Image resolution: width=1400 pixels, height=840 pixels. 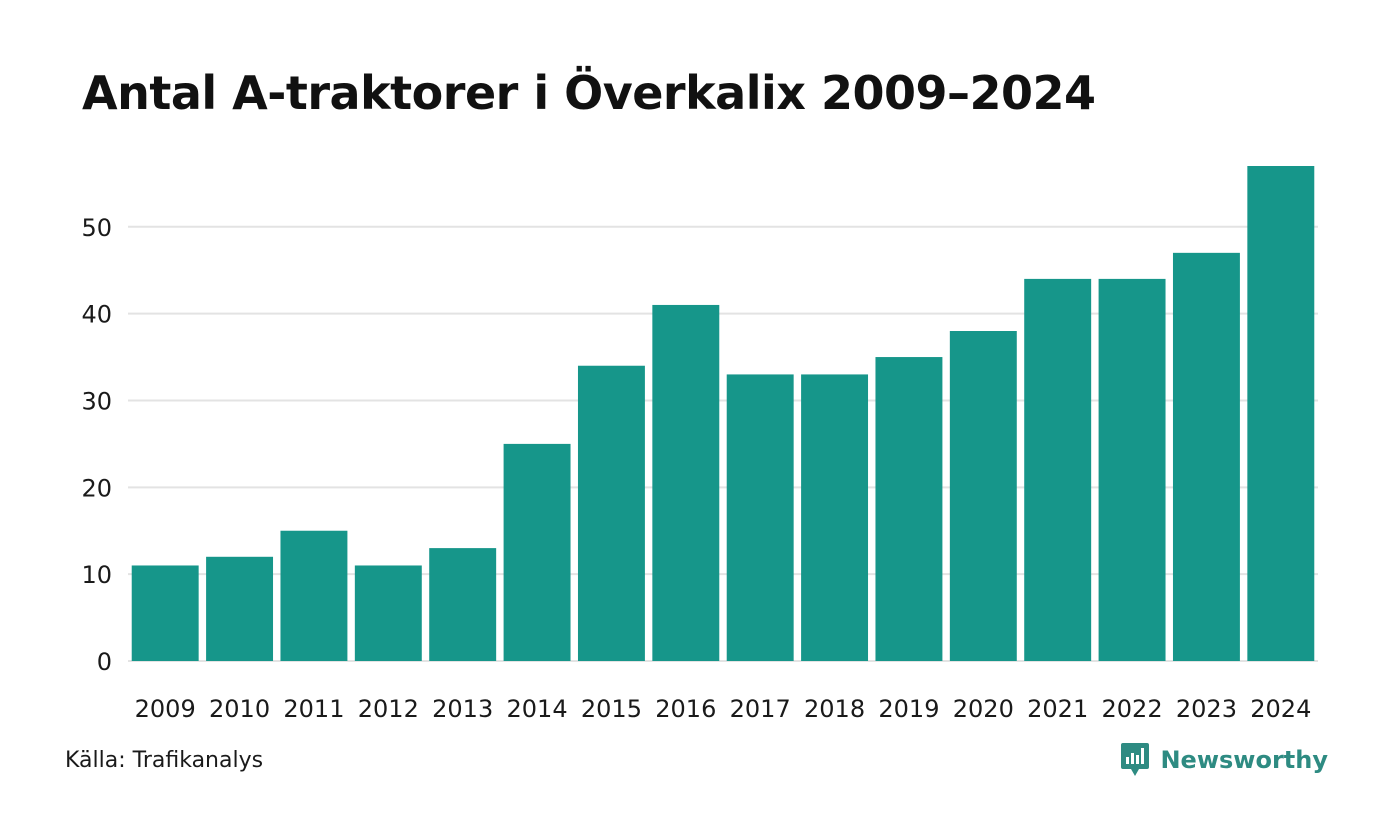 I want to click on y-tick-label: 50, so click(x=96, y=228).